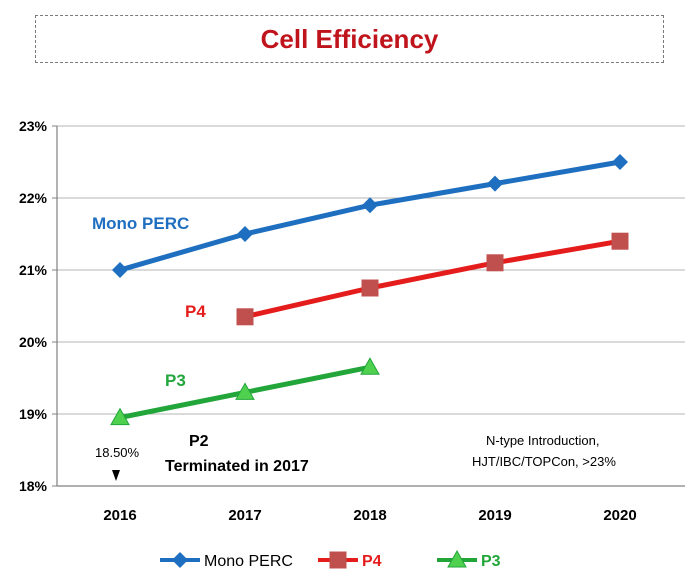  What do you see at coordinates (542, 440) in the screenshot?
I see `ntype-annotation-line1: N-type Introduction,` at bounding box center [542, 440].